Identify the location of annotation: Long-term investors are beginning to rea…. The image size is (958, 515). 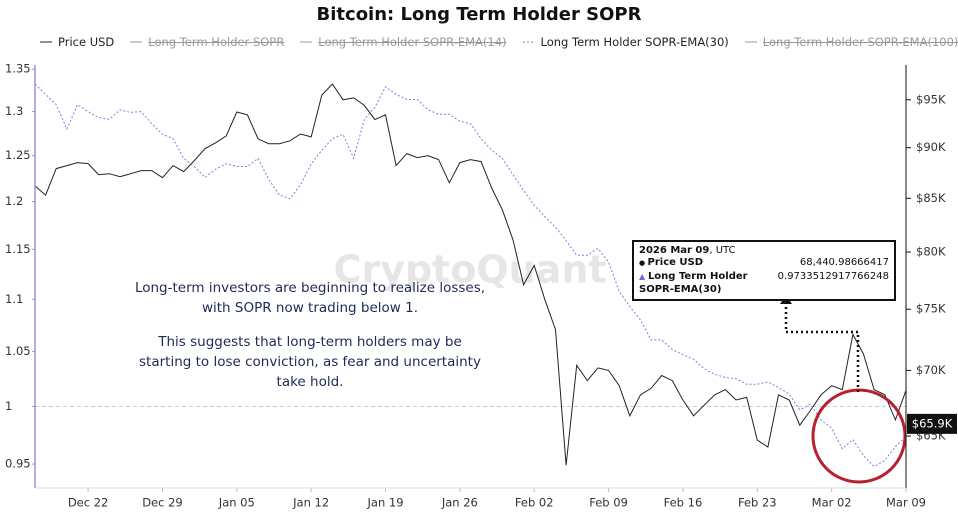
(310, 342).